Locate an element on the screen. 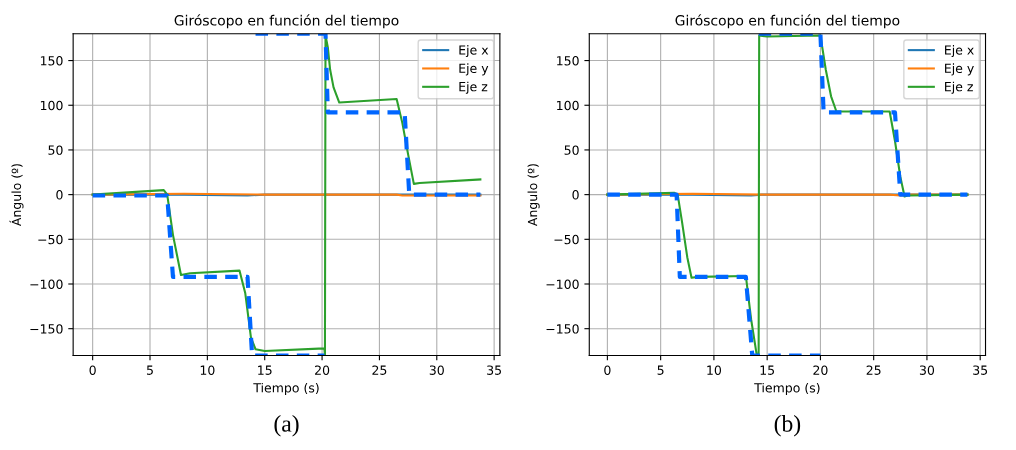 The width and height of the screenshot is (1016, 450). text: (a) is located at coordinates (286, 426).